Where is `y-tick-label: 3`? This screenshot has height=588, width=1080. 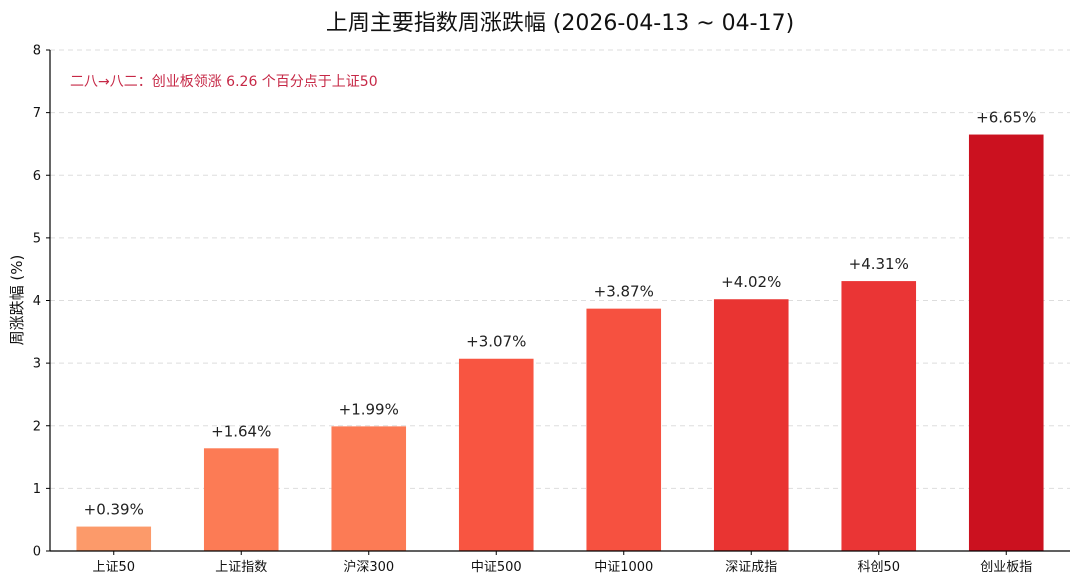
y-tick-label: 3 is located at coordinates (37, 364).